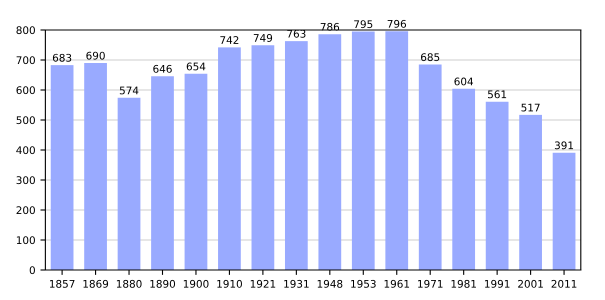 This screenshot has height=300, width=605. I want to click on x-tick-label: 1948, so click(330, 284).